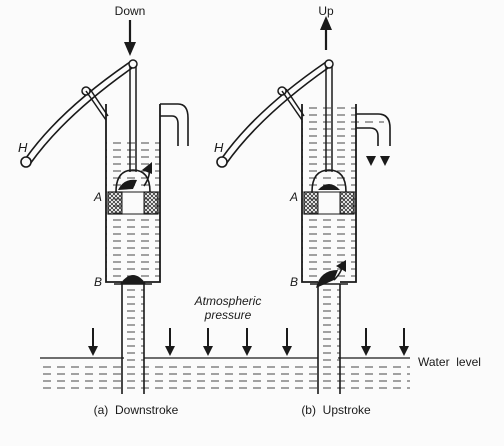 The width and height of the screenshot is (504, 446). Describe the element at coordinates (133, 188) in the screenshot. I see `piston-valve-a-left` at that location.